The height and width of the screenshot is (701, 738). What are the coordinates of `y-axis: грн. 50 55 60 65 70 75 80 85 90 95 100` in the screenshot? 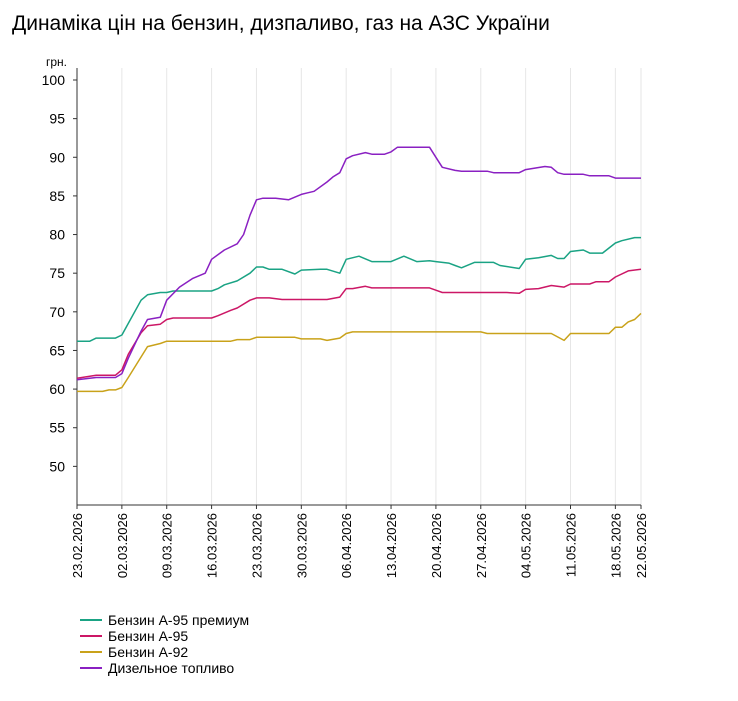 It's located at (60, 280).